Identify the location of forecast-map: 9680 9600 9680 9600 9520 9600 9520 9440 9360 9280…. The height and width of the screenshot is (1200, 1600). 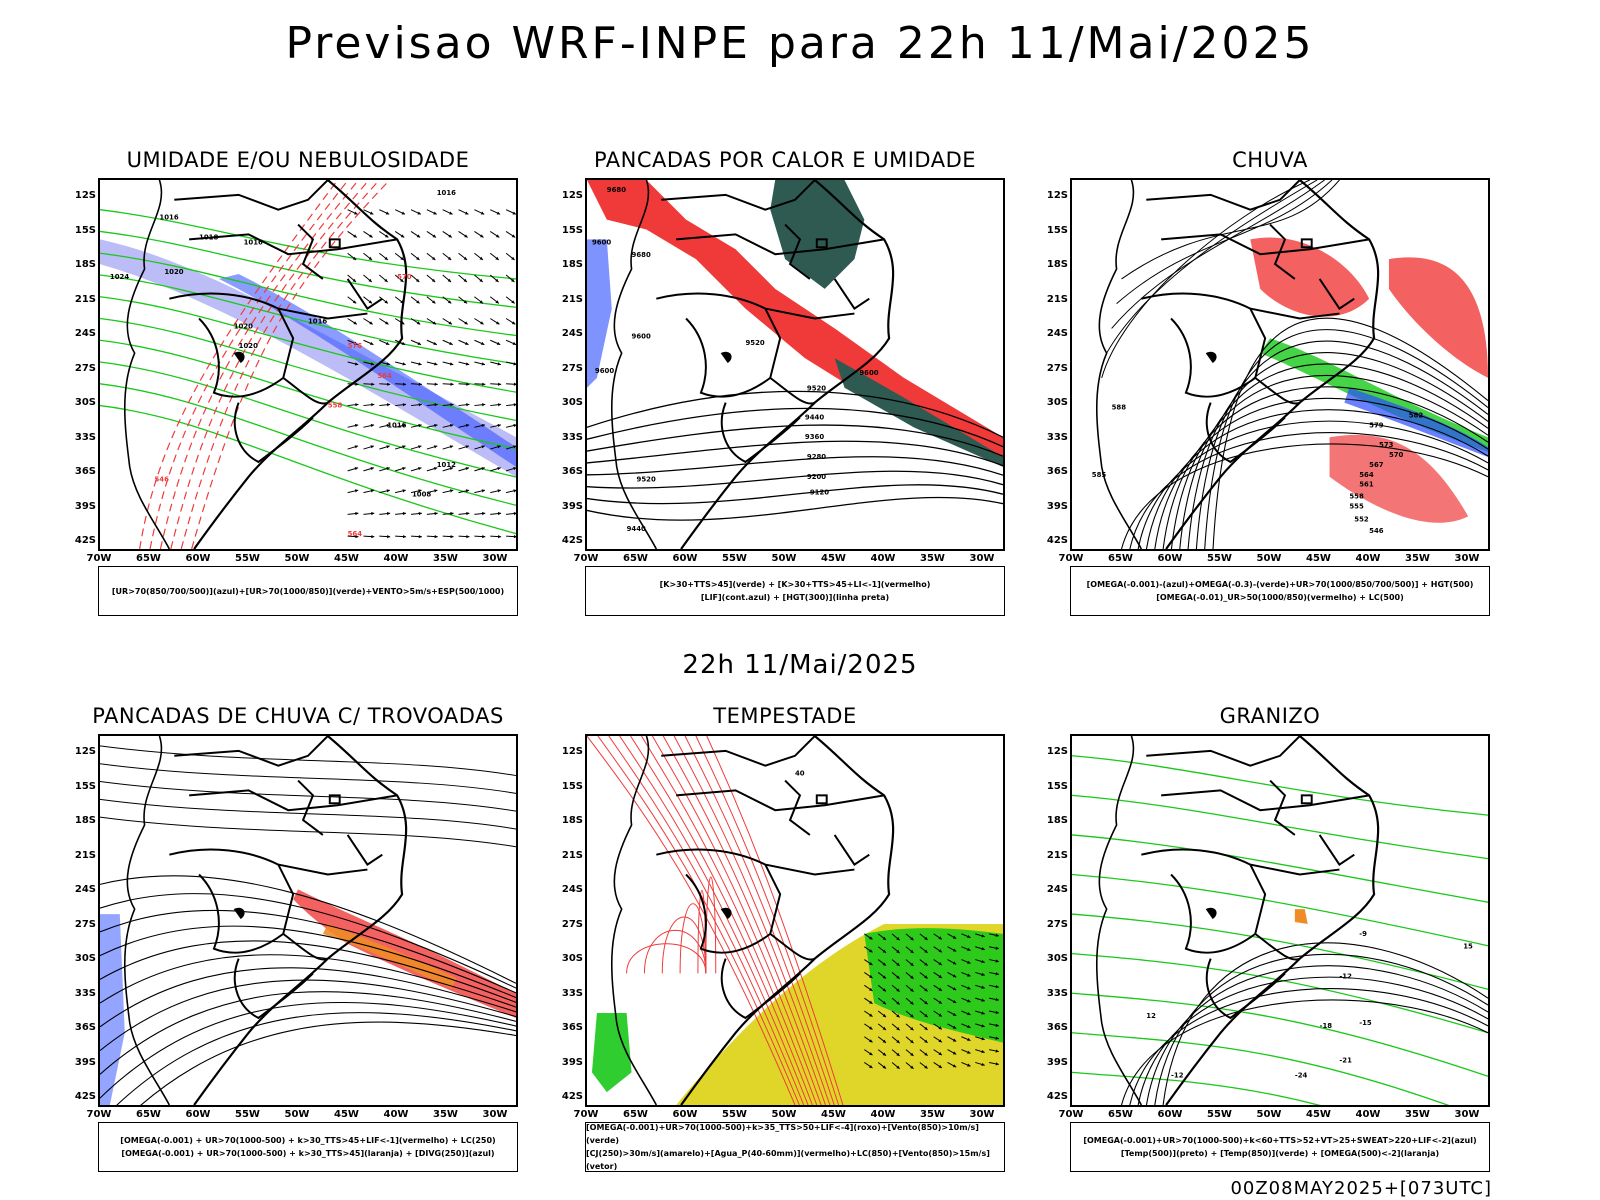
(795, 364).